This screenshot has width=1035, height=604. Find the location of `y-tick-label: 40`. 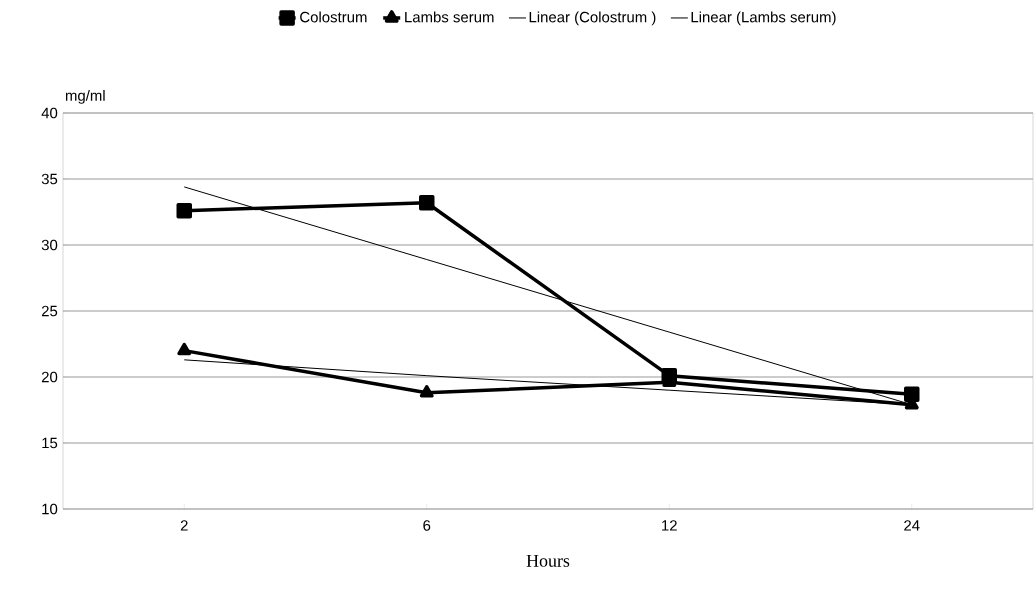

y-tick-label: 40 is located at coordinates (49, 113).